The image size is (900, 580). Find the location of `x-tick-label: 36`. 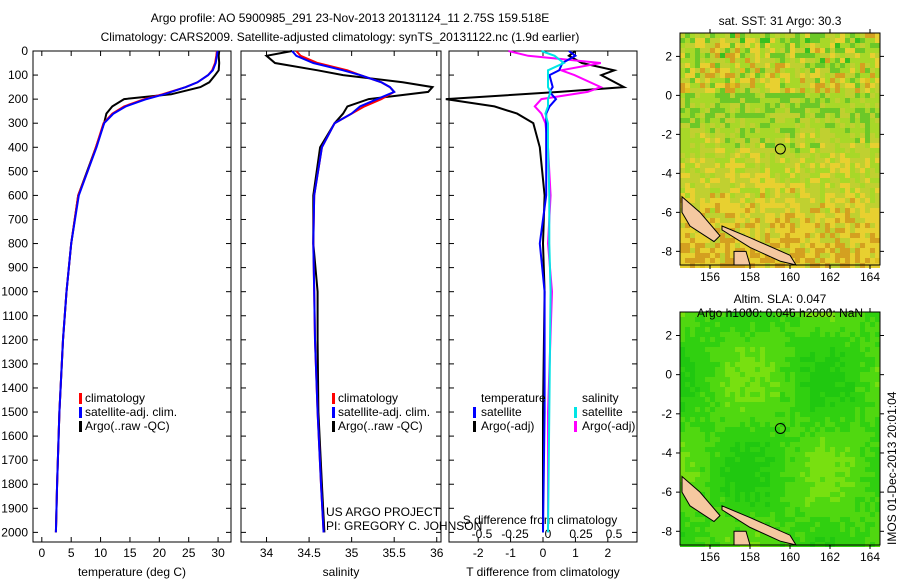

x-tick-label: 36 is located at coordinates (437, 553).